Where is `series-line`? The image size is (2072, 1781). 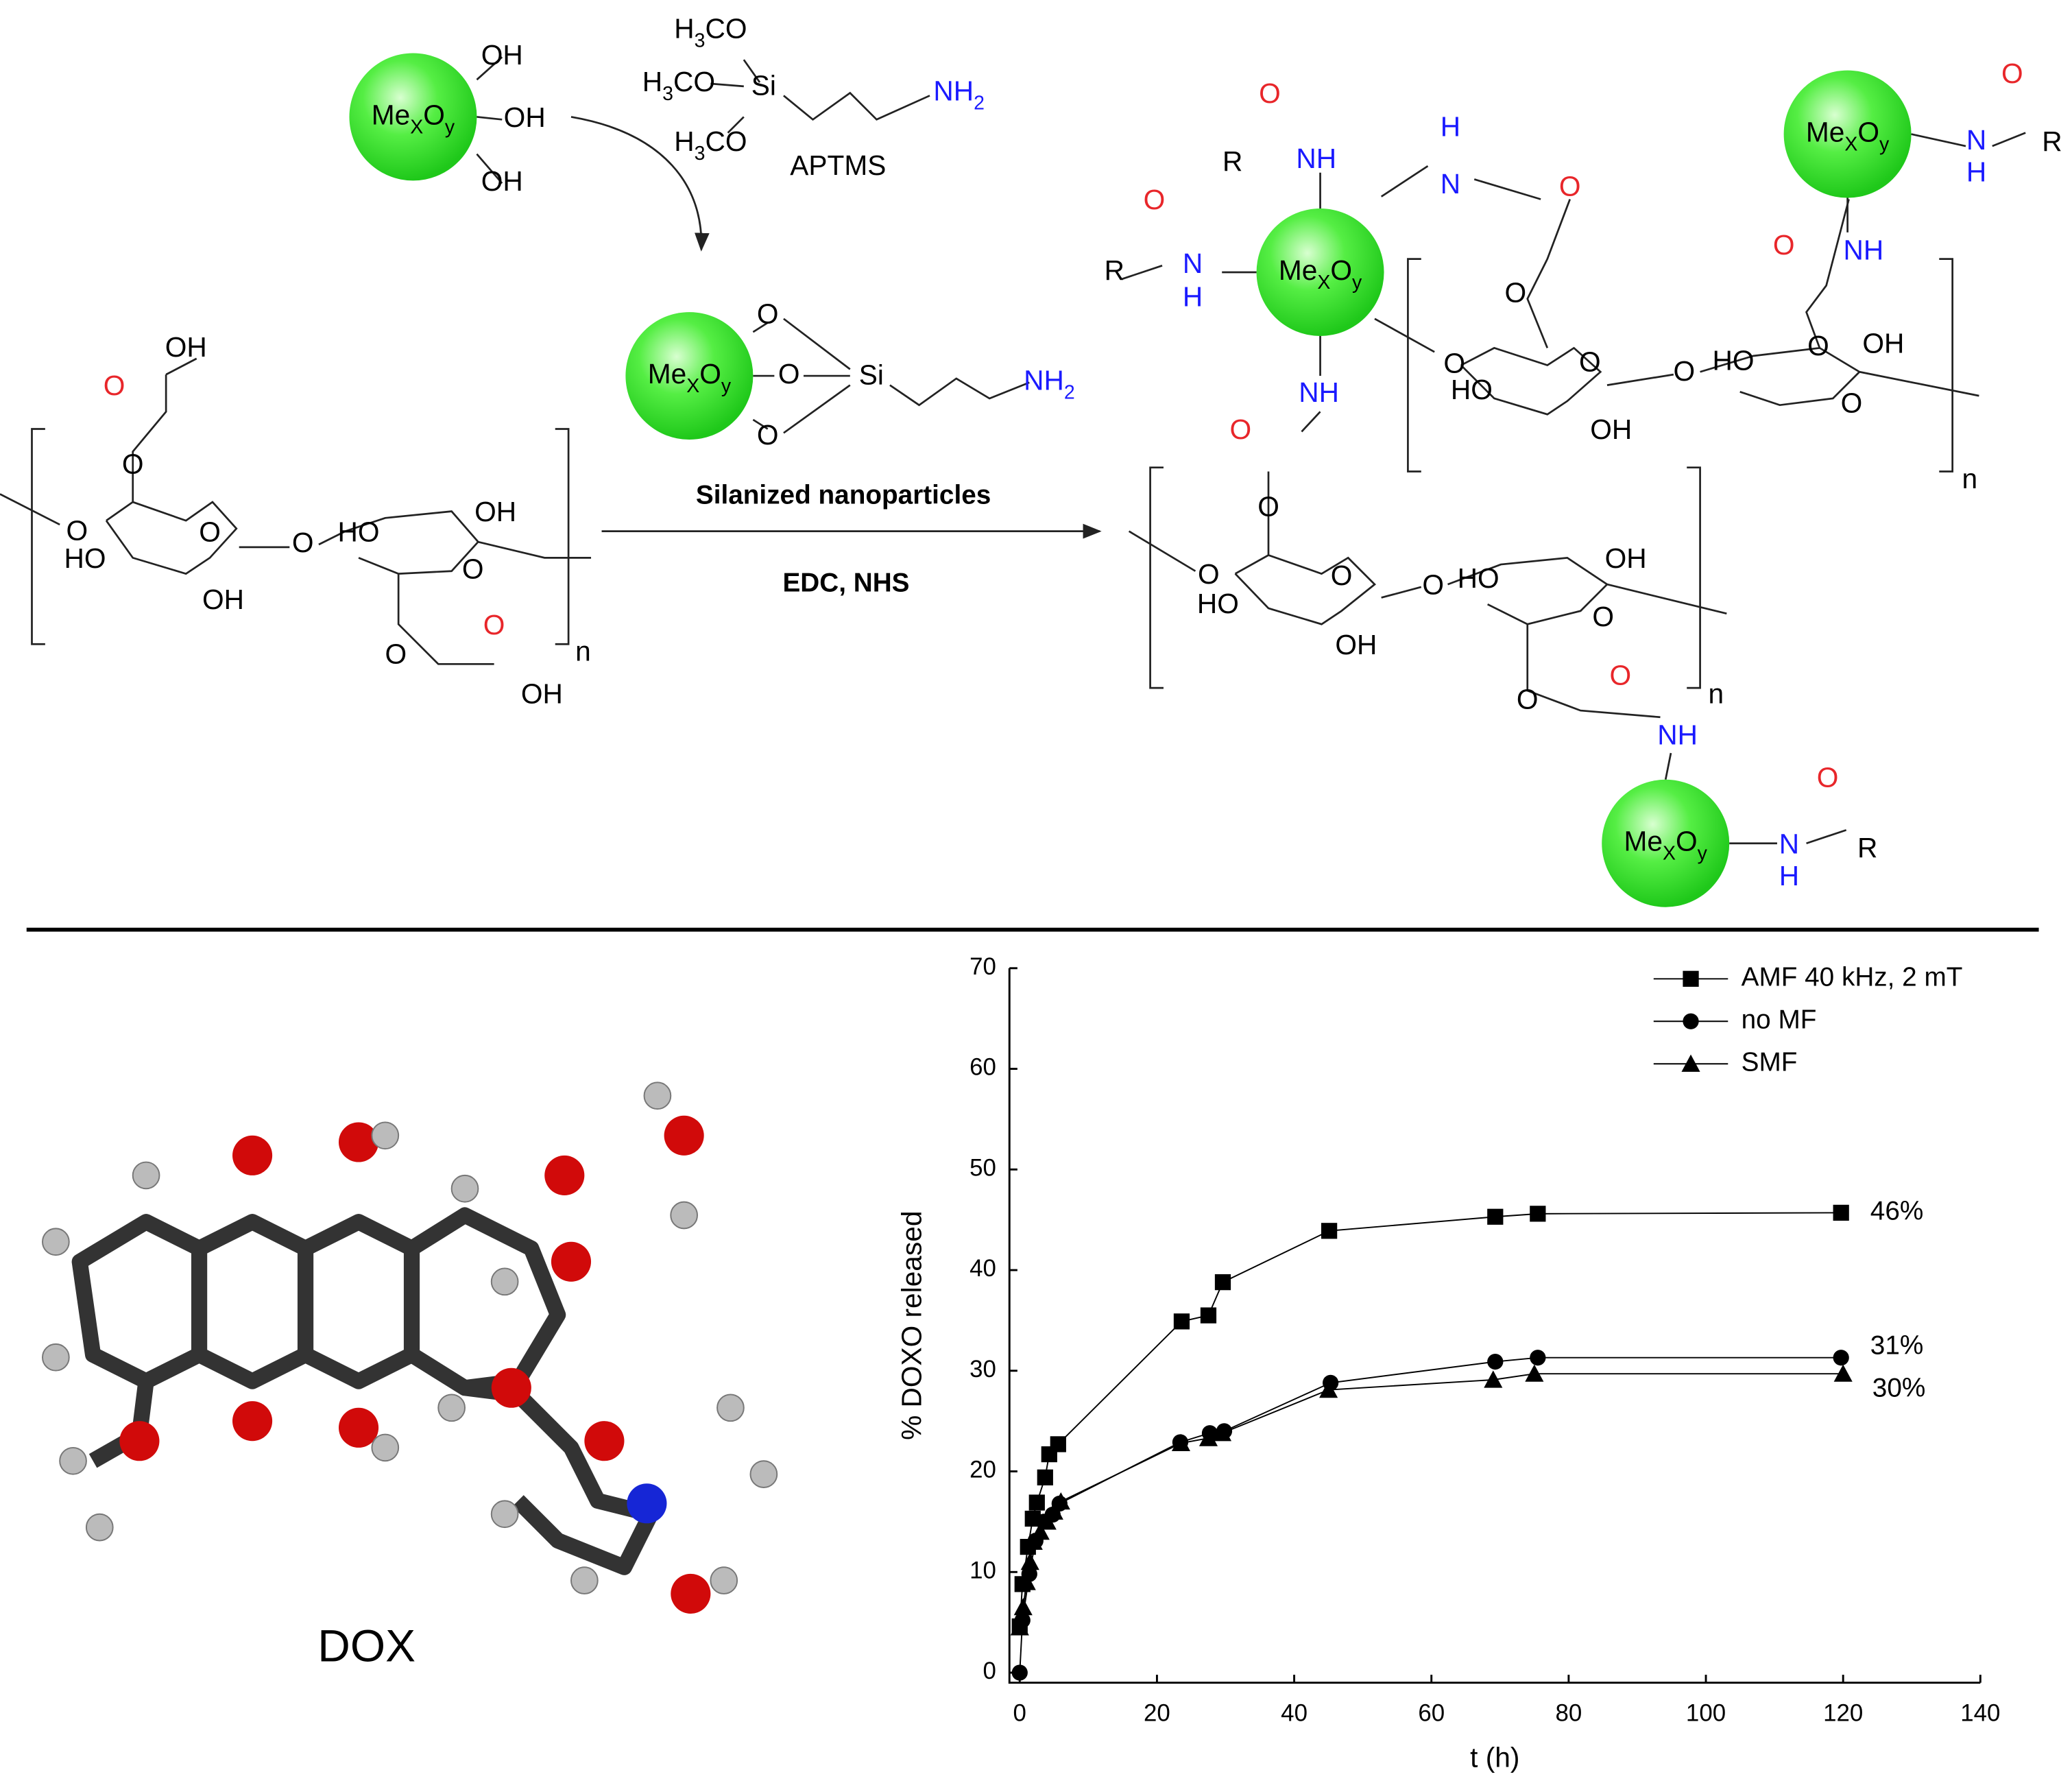 series-line is located at coordinates (1430, 1514).